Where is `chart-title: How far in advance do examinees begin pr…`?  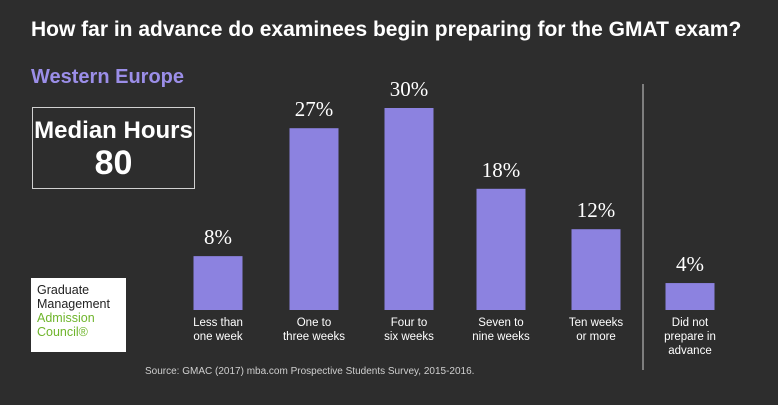 chart-title: How far in advance do examinees begin pr… is located at coordinates (386, 29).